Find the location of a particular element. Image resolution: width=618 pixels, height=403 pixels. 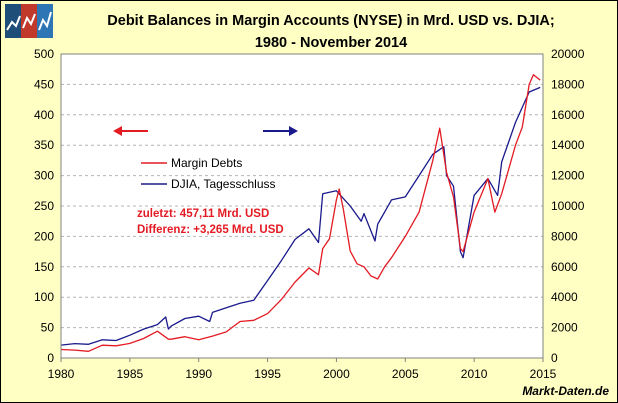

tick-label-y-left: 350 is located at coordinates (44, 145).